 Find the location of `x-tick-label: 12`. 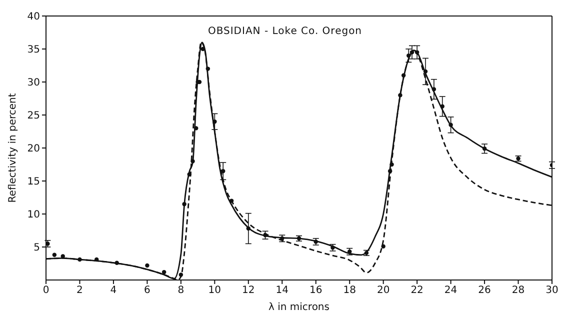

x-tick-label: 12 is located at coordinates (248, 290).